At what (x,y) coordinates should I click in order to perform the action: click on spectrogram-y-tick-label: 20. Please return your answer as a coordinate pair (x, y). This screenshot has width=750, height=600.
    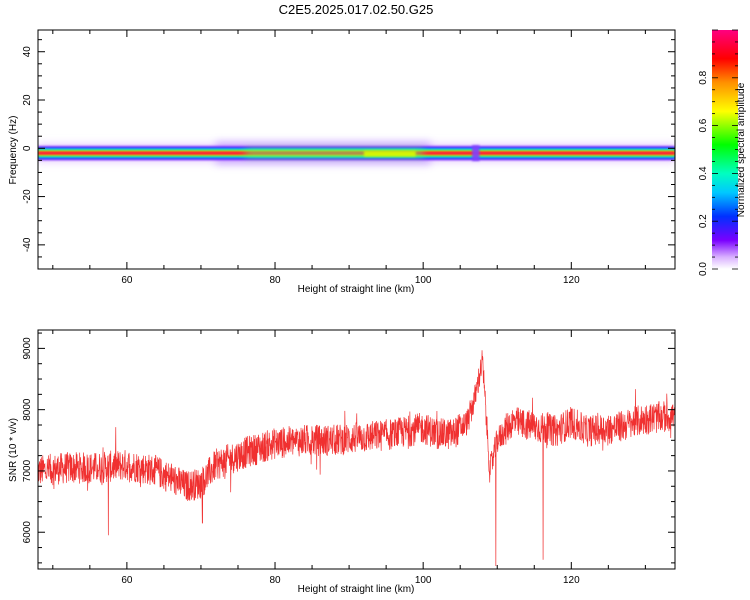
    Looking at the image, I should click on (27, 100).